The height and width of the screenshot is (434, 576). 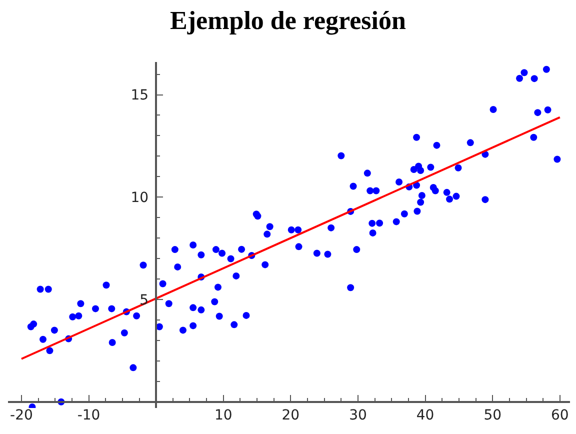 I want to click on x-tick-label: 10, so click(x=223, y=415).